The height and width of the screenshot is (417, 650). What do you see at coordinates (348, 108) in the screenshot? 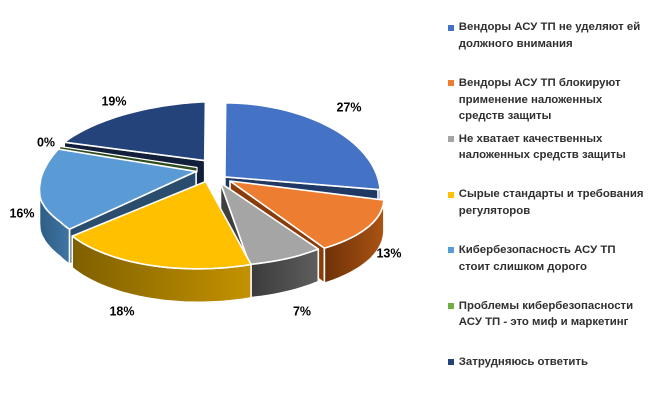
I see `svg-text: 27%` at bounding box center [348, 108].